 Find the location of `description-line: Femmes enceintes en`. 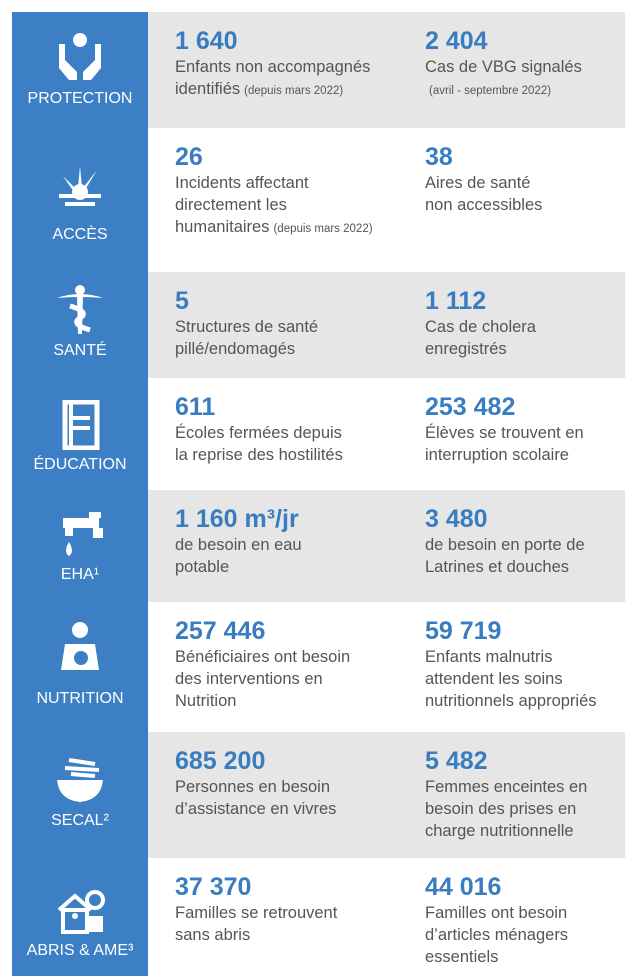

description-line: Femmes enceintes en is located at coordinates (506, 787).